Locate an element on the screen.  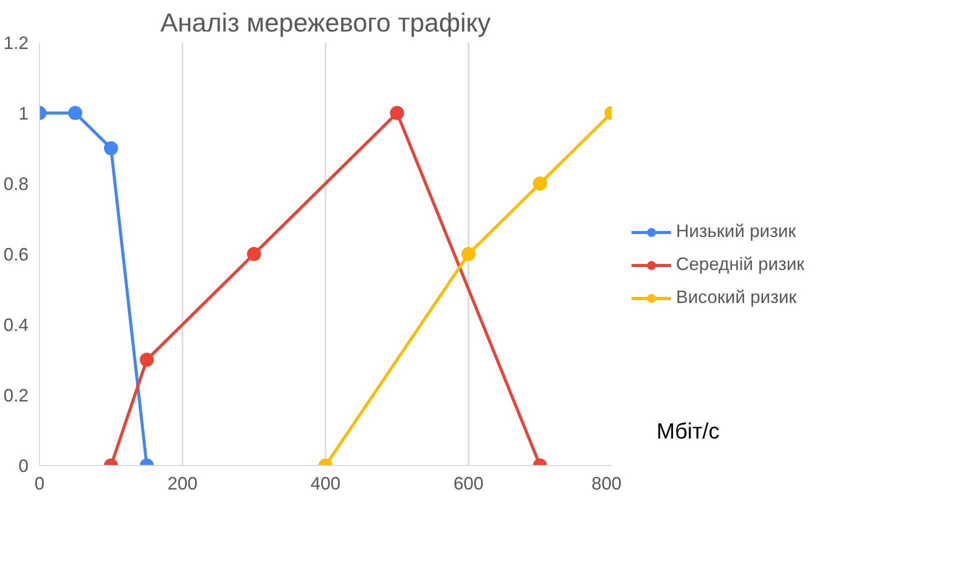
y-tick-label: 0.2 is located at coordinates (16, 396).